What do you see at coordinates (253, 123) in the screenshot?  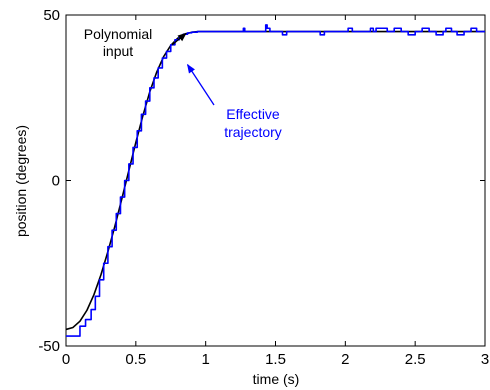 I see `annotation-effective-label: Effective trajectory` at bounding box center [253, 123].